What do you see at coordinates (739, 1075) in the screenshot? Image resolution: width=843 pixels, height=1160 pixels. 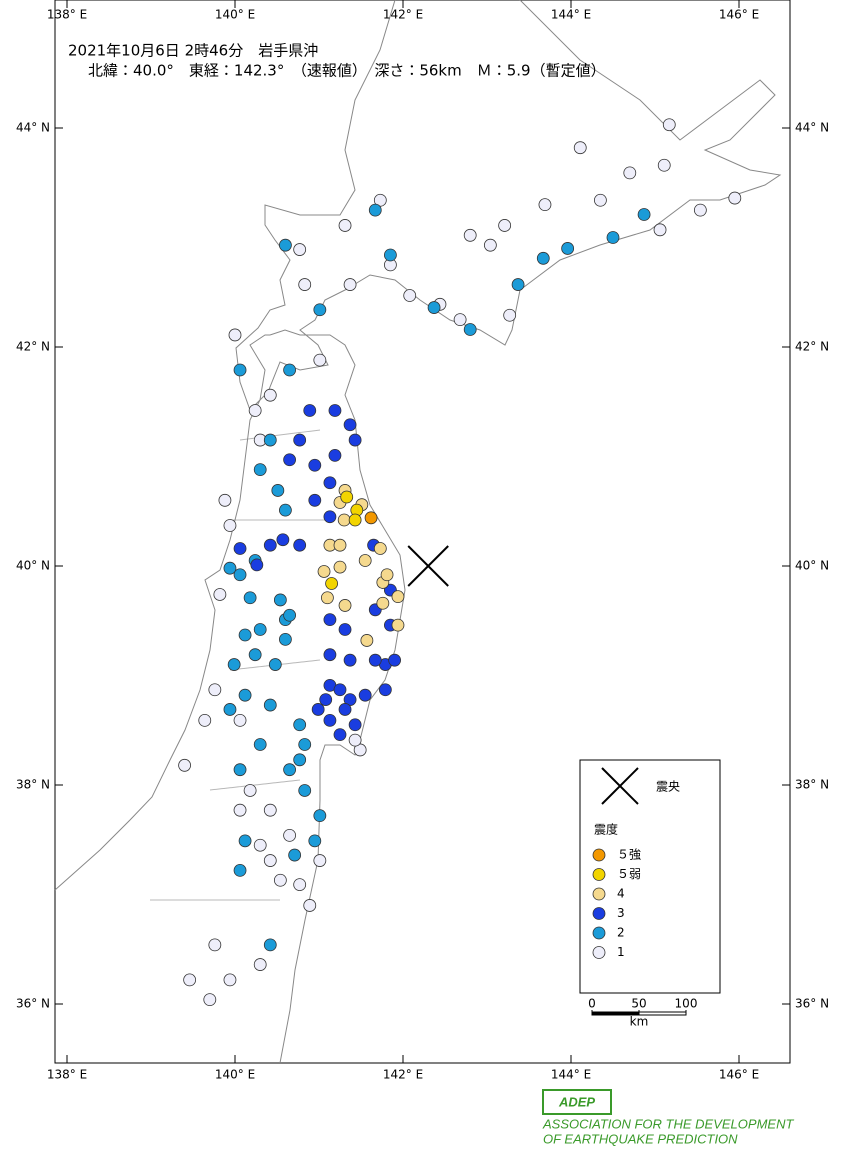 I see `lon-tick-label: 146° E` at bounding box center [739, 1075].